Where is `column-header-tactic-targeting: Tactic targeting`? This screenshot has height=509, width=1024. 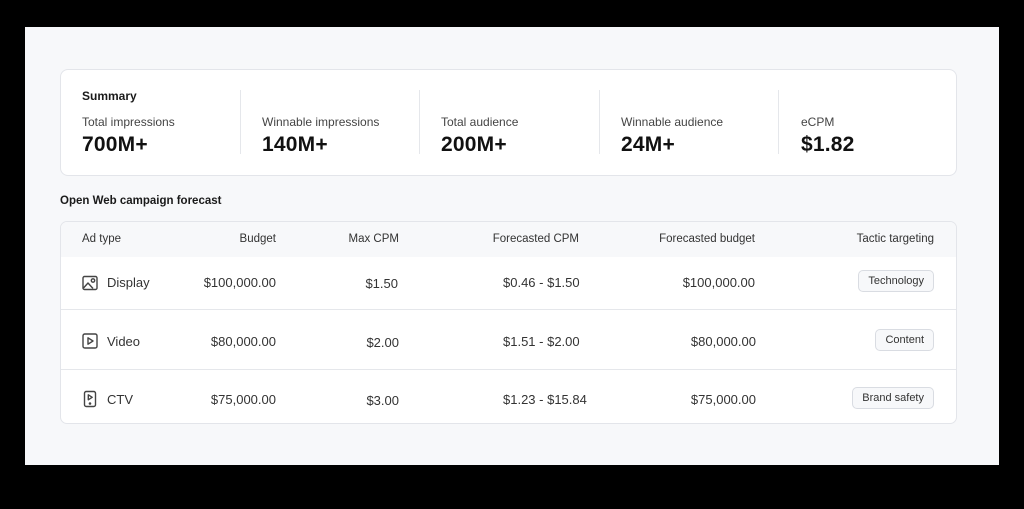
column-header-tactic-targeting: Tactic targeting is located at coordinates (895, 239).